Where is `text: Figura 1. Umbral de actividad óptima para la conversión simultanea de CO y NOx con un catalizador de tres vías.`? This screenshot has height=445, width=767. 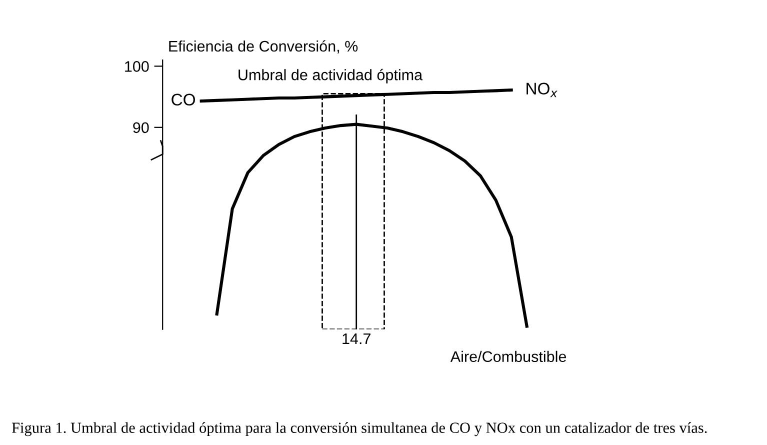 text: Figura 1. Umbral de actividad óptima para la conversión simultanea de CO y NOx con un catalizador de tres vías. is located at coordinates (359, 429).